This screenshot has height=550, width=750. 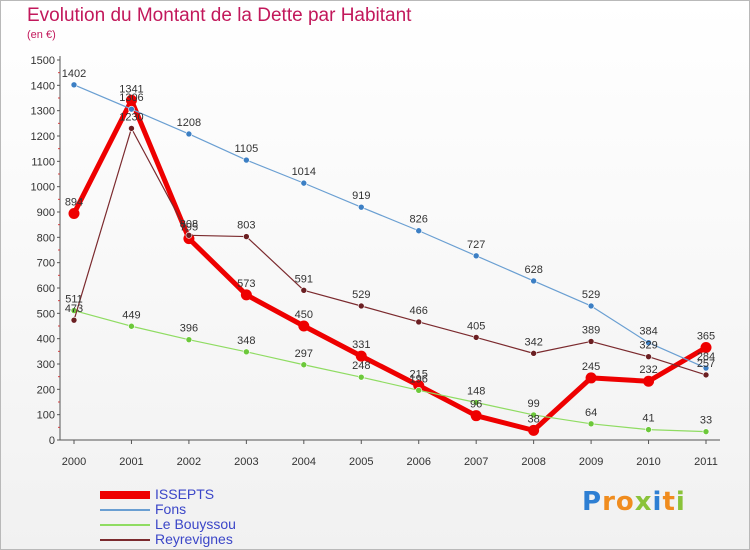 What do you see at coordinates (706, 462) in the screenshot?
I see `x-tick-label: 2011` at bounding box center [706, 462].